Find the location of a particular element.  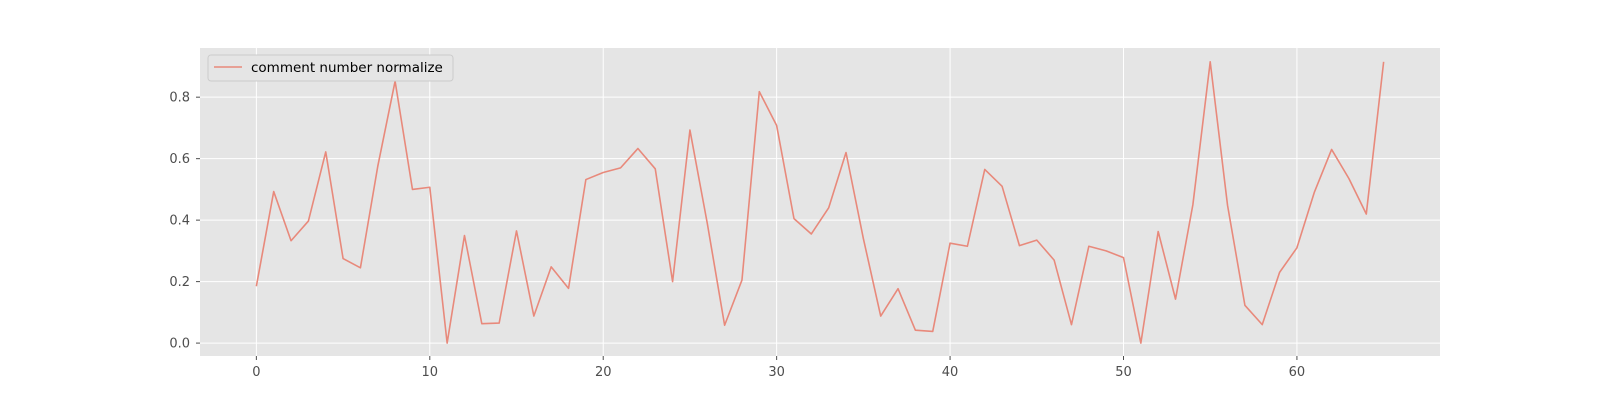

legend-box is located at coordinates (330, 68).